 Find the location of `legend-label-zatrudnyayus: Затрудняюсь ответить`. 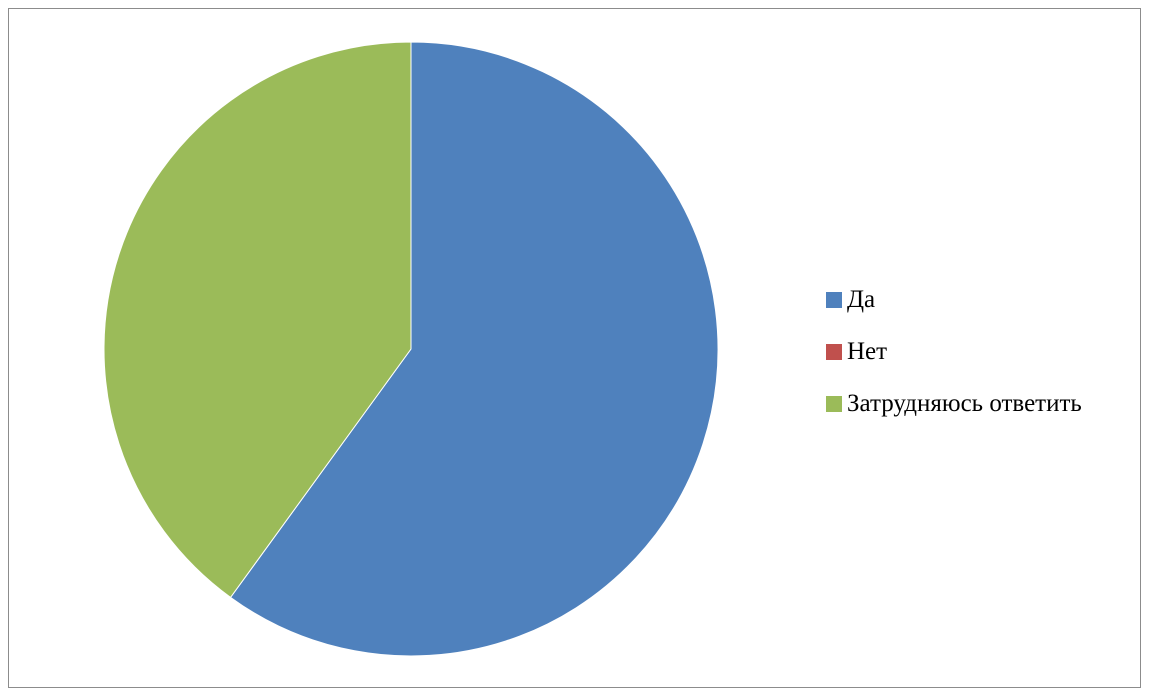

legend-label-zatrudnyayus: Затрудняюсь ответить is located at coordinates (964, 403).